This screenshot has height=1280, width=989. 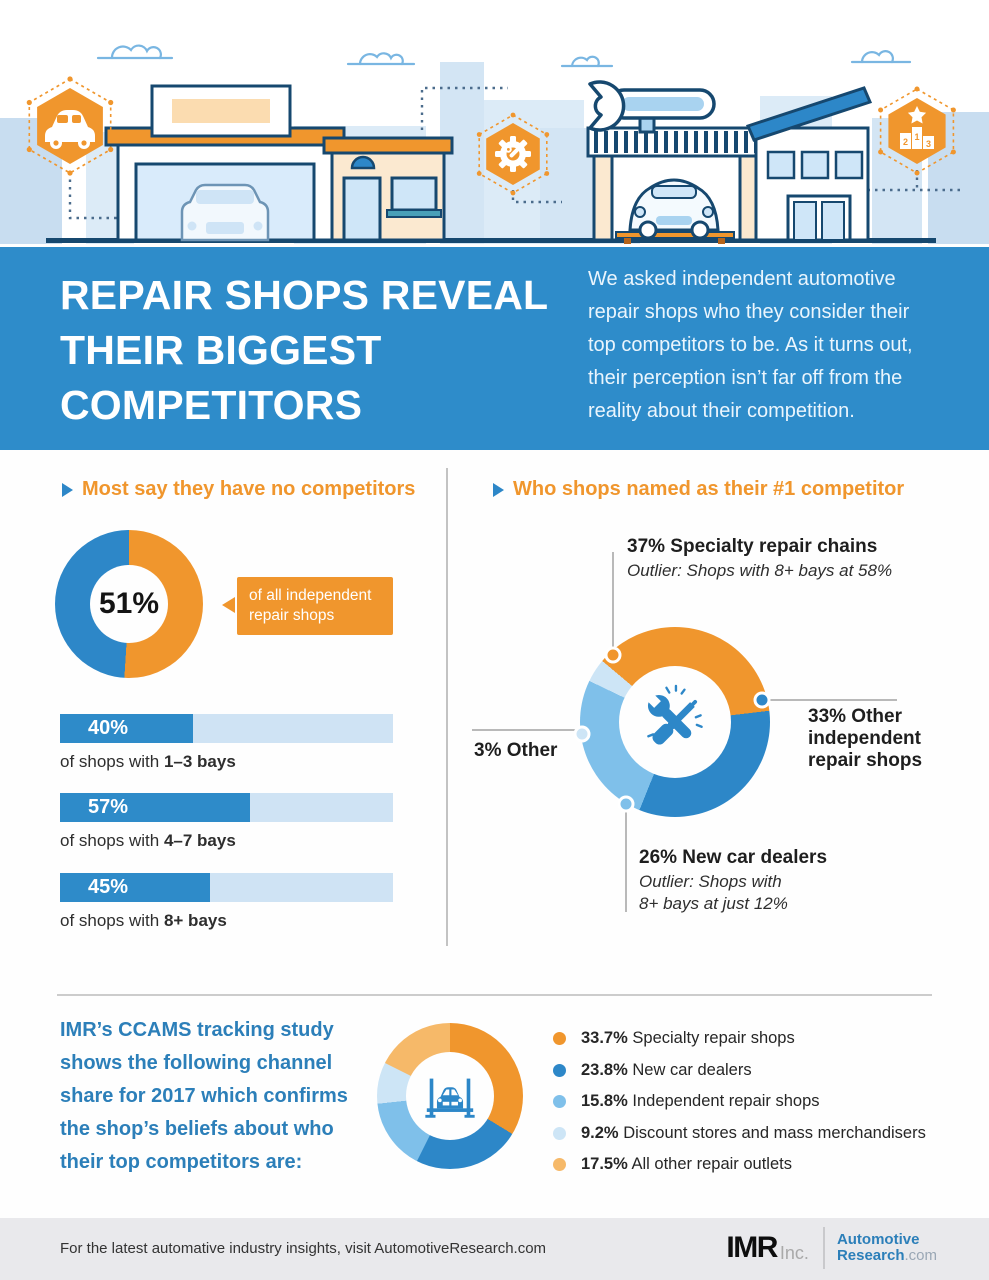 I want to click on right-garage-building, so click(x=674, y=162).